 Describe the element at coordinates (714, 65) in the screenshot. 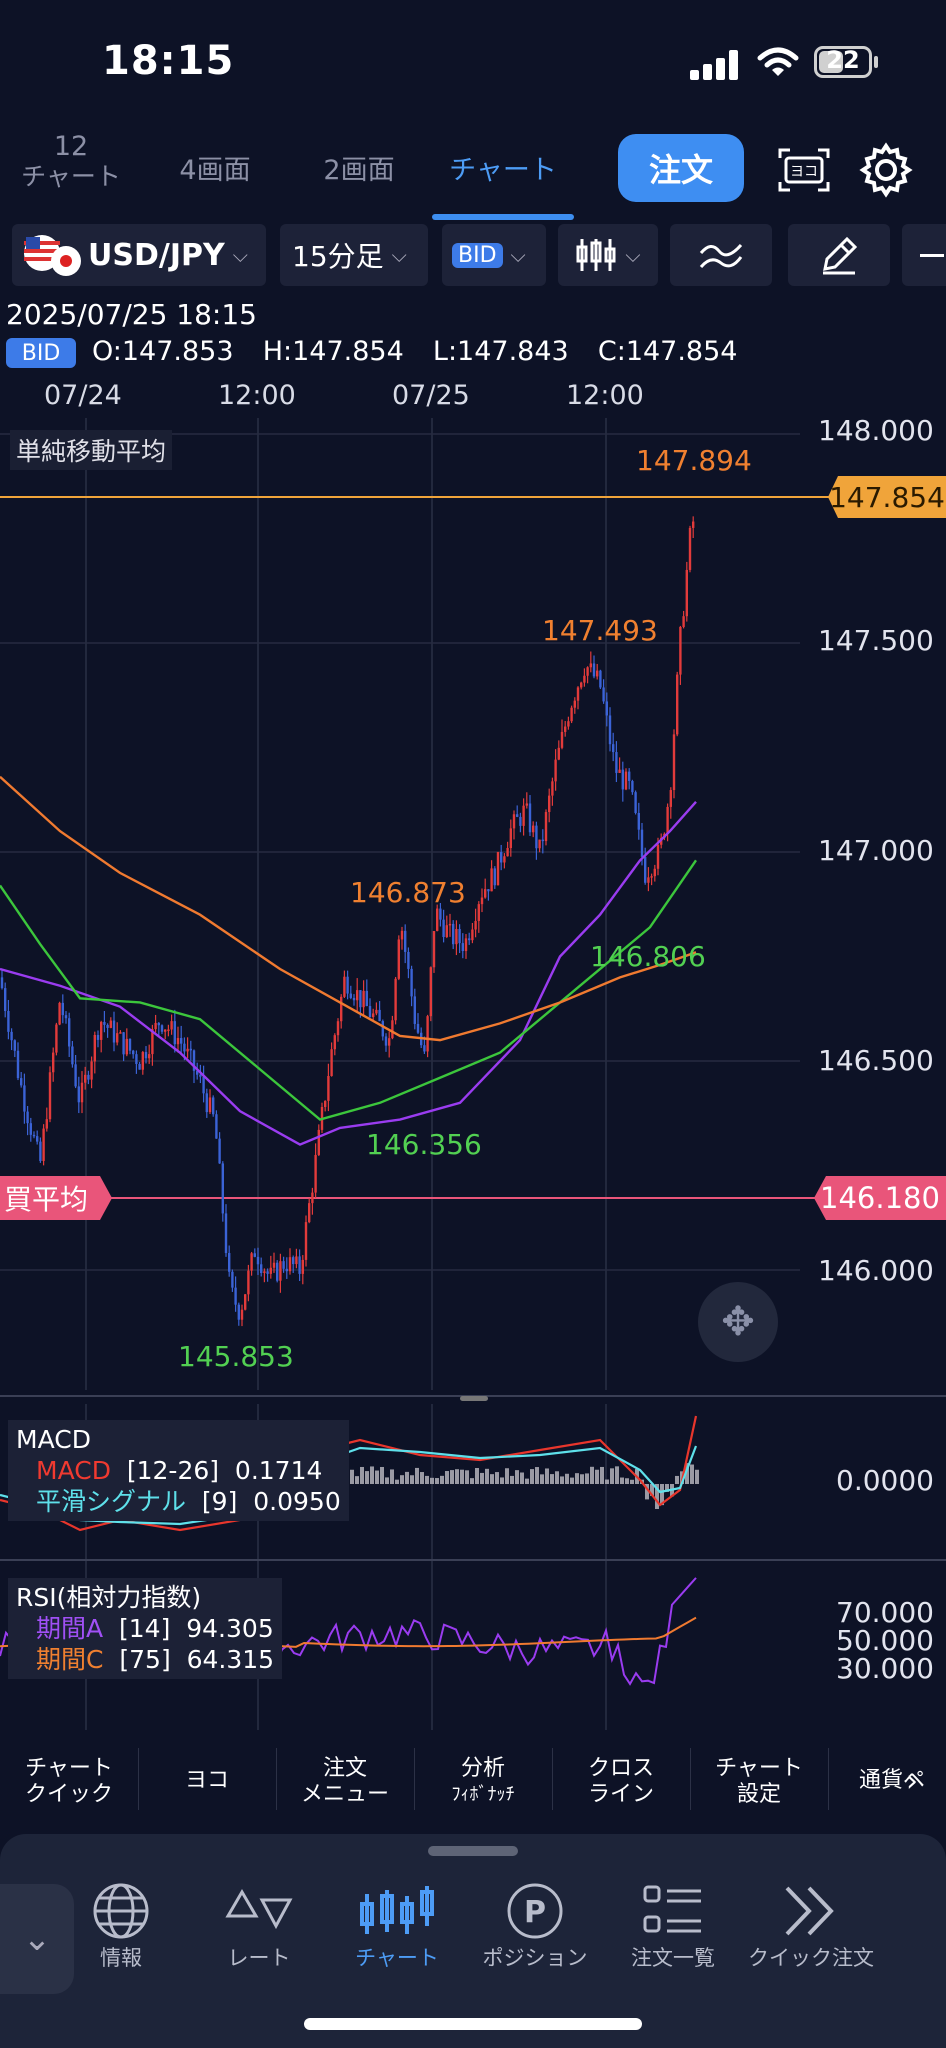

I see `signal-icon` at that location.